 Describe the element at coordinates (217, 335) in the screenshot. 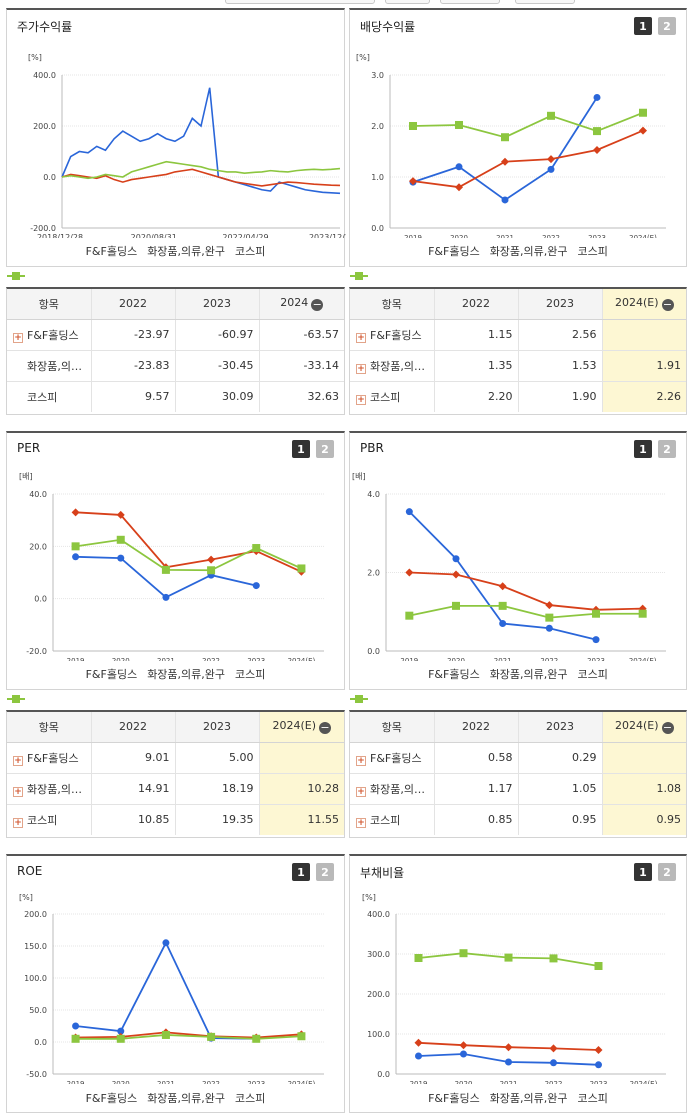

I see `table-cell: -60.97` at that location.